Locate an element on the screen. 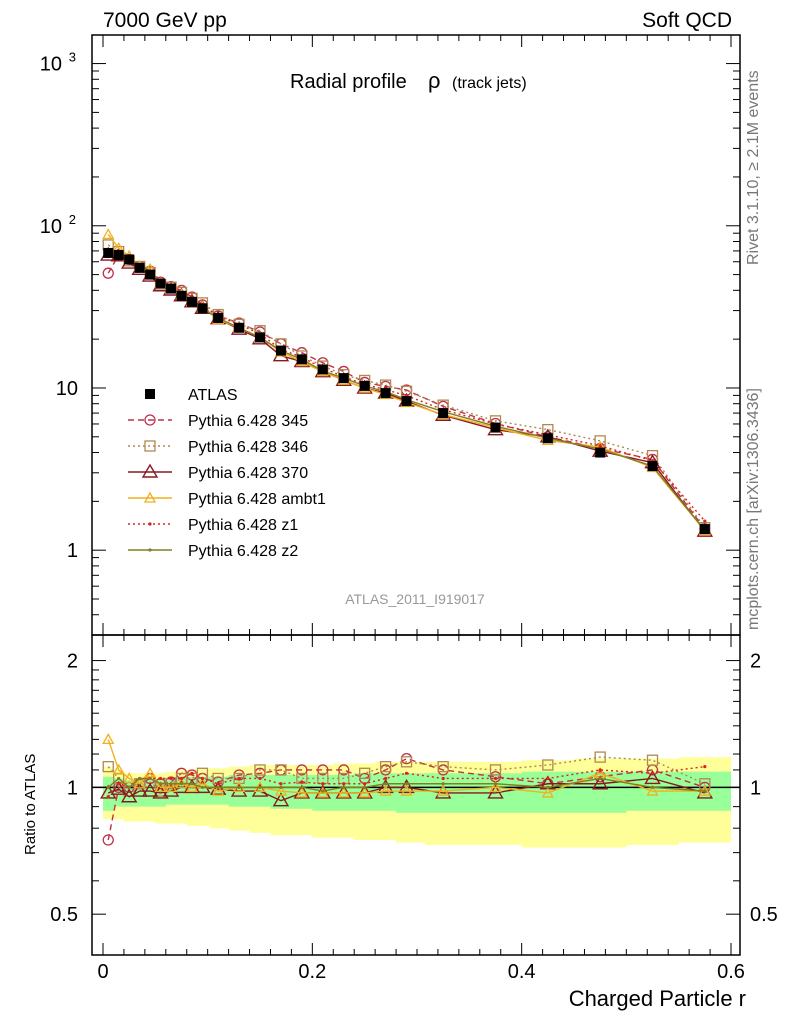  x-tick-label: 0.4 is located at coordinates (522, 972).